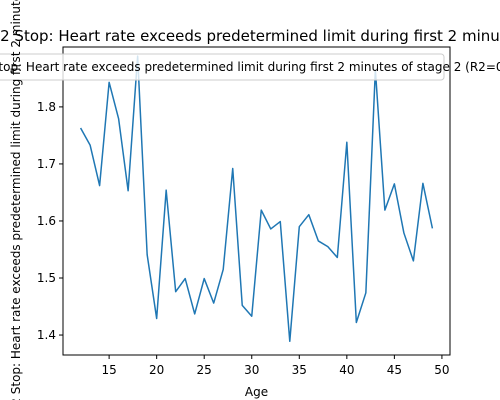  What do you see at coordinates (204, 370) in the screenshot?
I see `x-tick-label: 25` at bounding box center [204, 370].